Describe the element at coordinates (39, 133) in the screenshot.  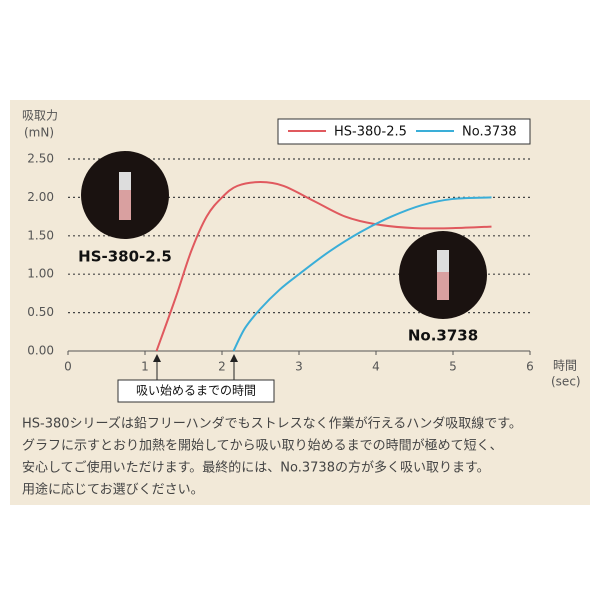
I see `y-label-unit: (mN)` at that location.